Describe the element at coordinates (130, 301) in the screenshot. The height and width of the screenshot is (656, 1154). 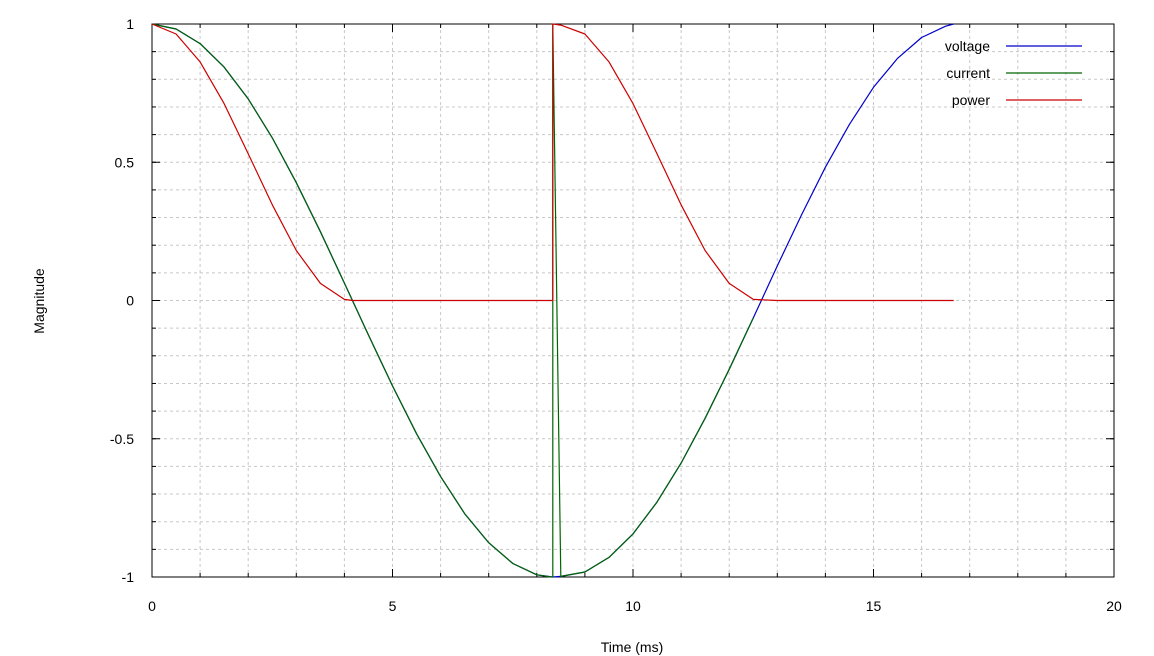
I see `y-tick-label: 0` at that location.